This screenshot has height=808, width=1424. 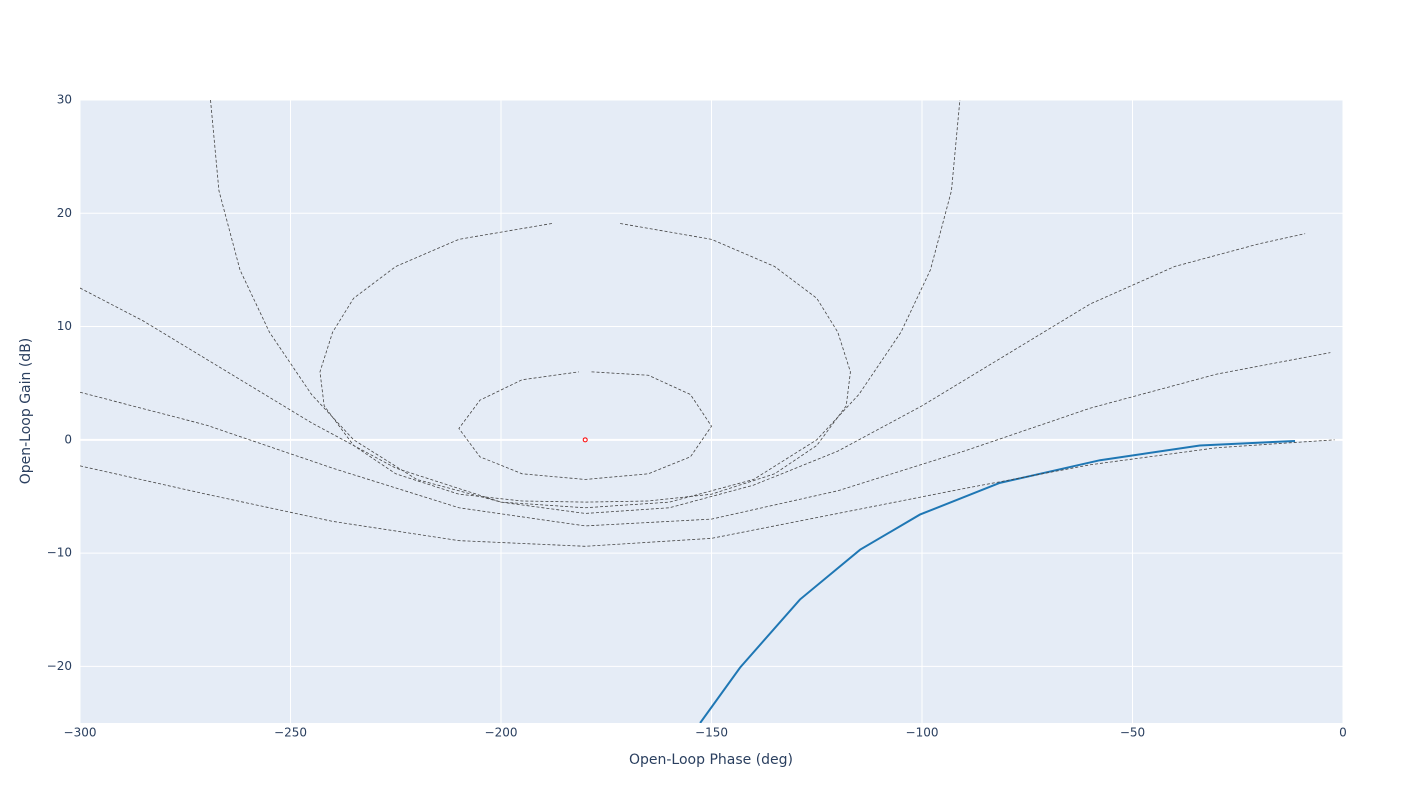 What do you see at coordinates (68, 439) in the screenshot?
I see `y-tick-label: 0` at bounding box center [68, 439].